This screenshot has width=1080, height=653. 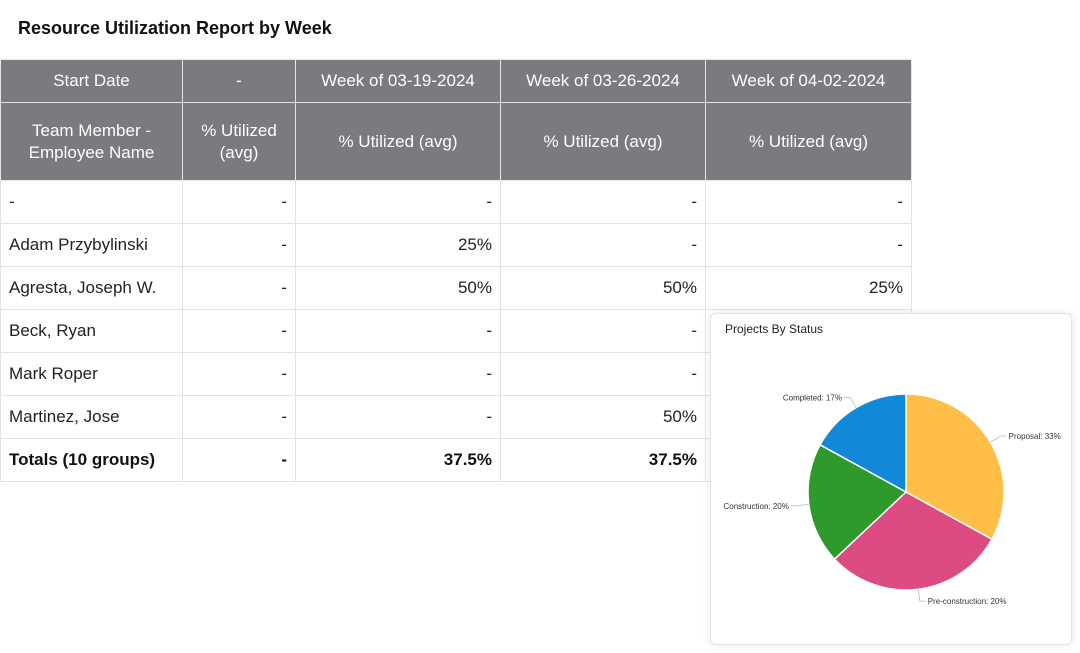 What do you see at coordinates (91, 460) in the screenshot?
I see `totals-label: Totals (10 groups)` at bounding box center [91, 460].